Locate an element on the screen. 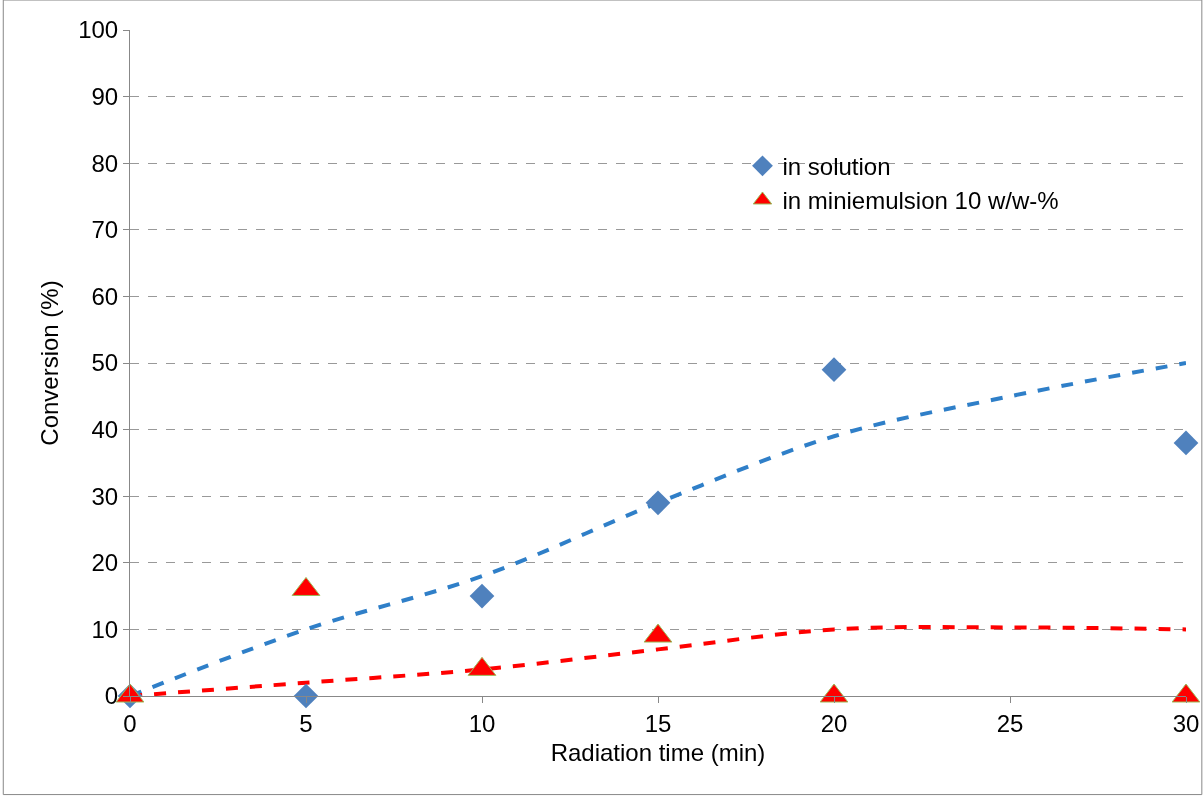 The height and width of the screenshot is (796, 1203). y-tick-label: 50 is located at coordinates (105, 363).